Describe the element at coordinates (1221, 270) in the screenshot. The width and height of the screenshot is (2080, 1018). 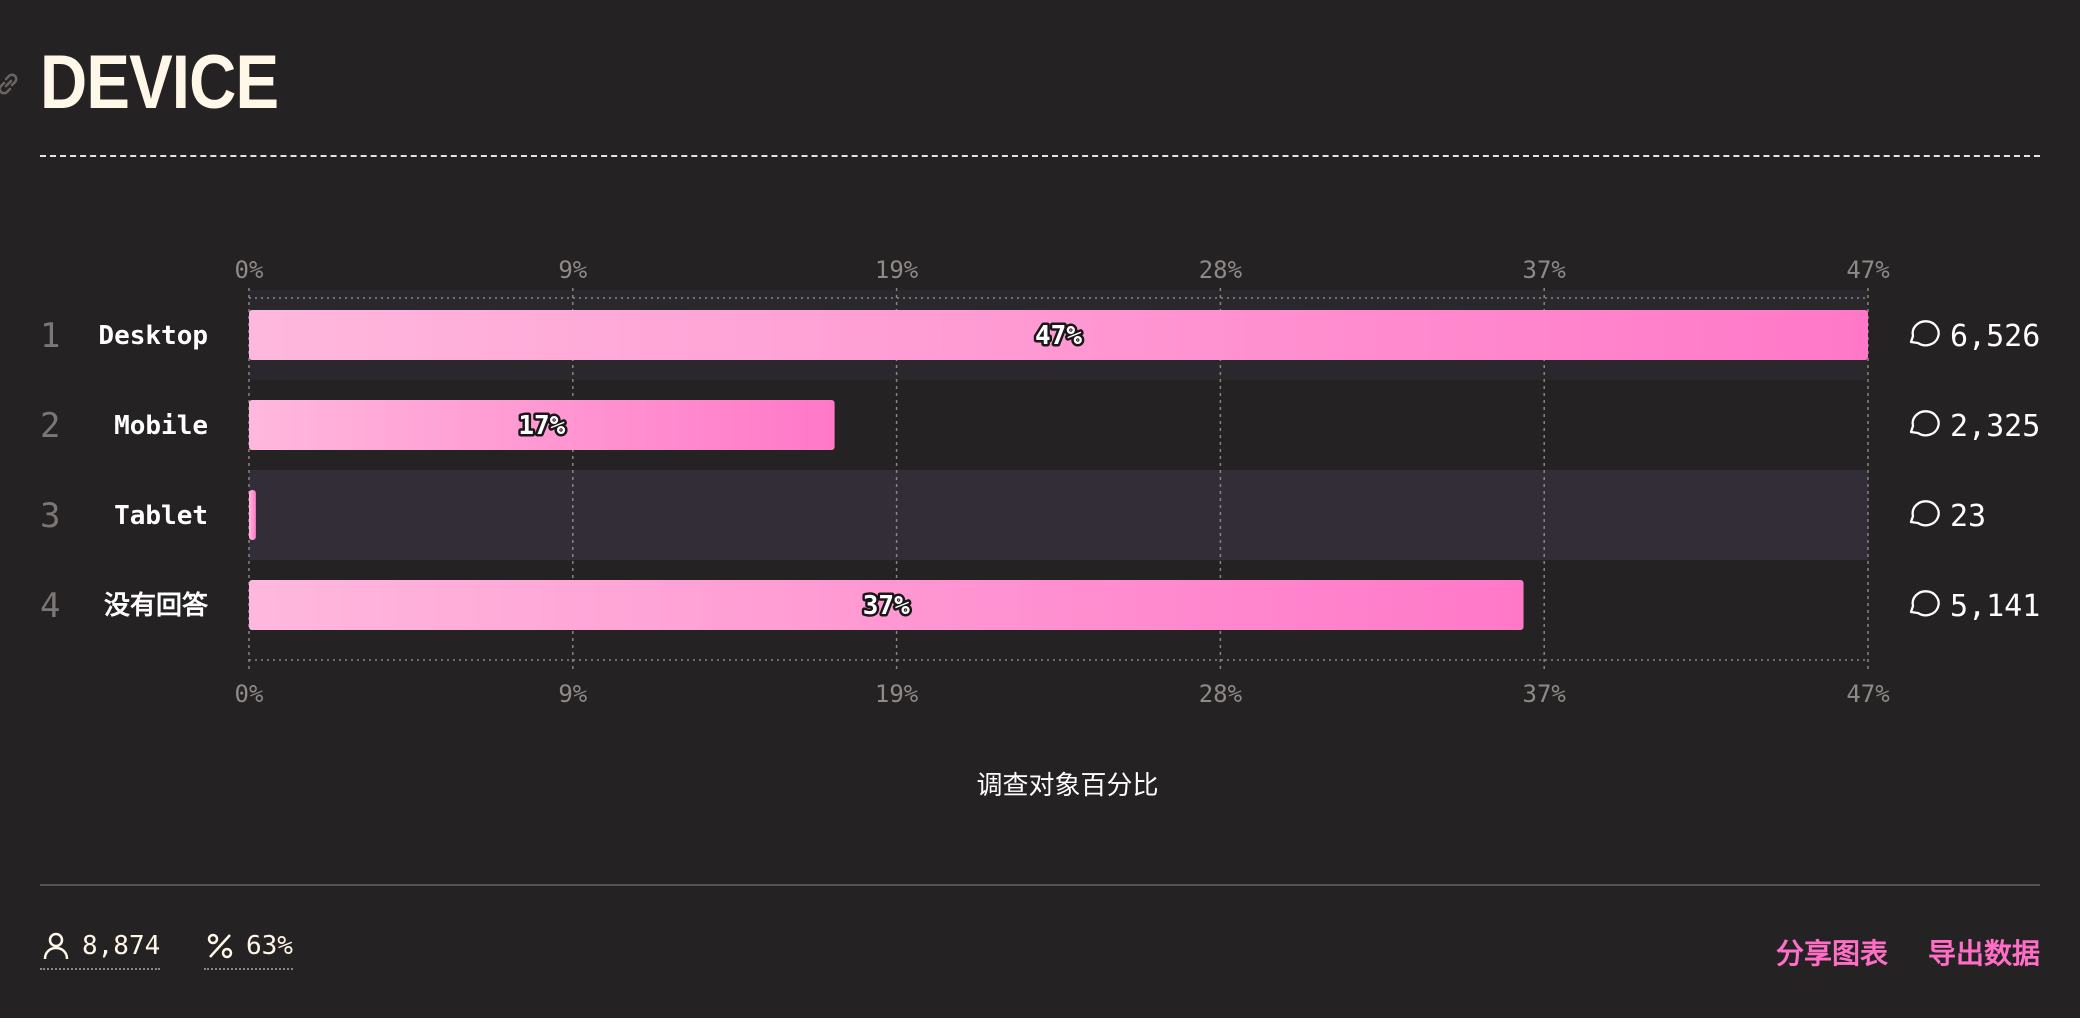
I see `x-tick-label-top: 28%` at that location.